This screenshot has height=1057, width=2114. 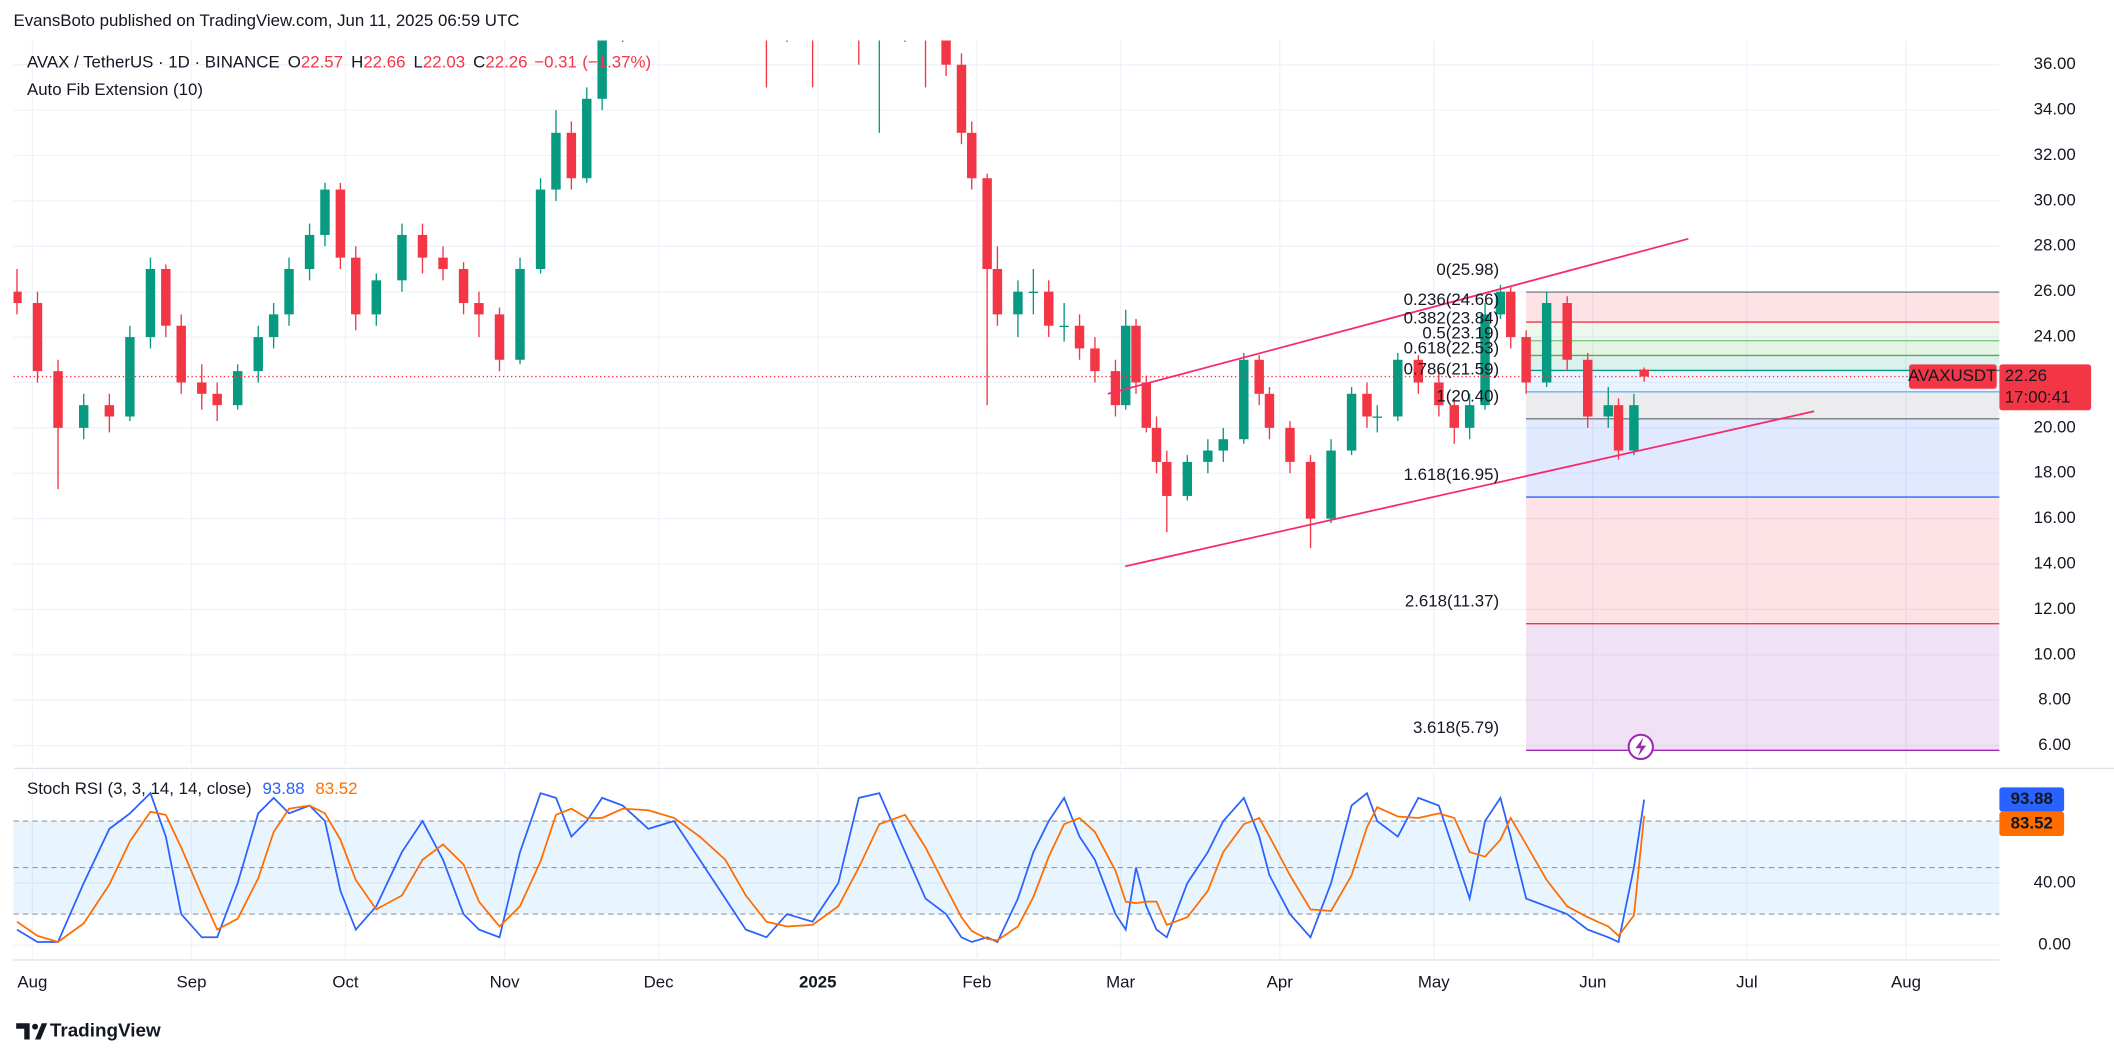 What do you see at coordinates (1280, 981) in the screenshot?
I see `x-tick-label: Apr` at bounding box center [1280, 981].